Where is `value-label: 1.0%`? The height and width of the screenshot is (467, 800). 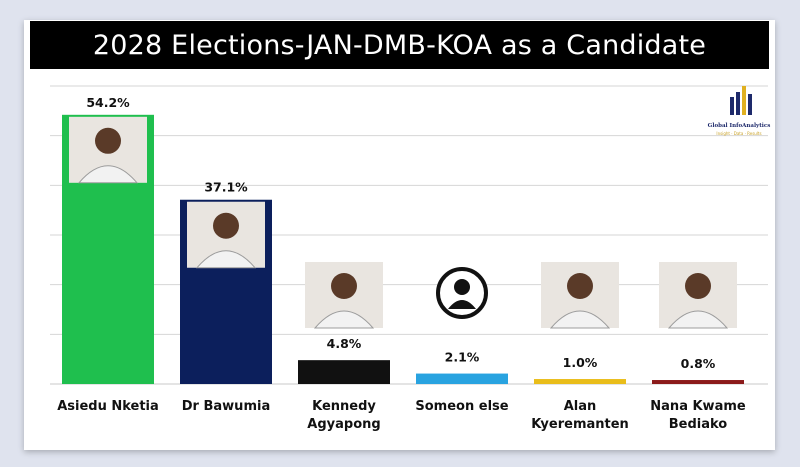
value-label: 1.0% is located at coordinates (580, 362).